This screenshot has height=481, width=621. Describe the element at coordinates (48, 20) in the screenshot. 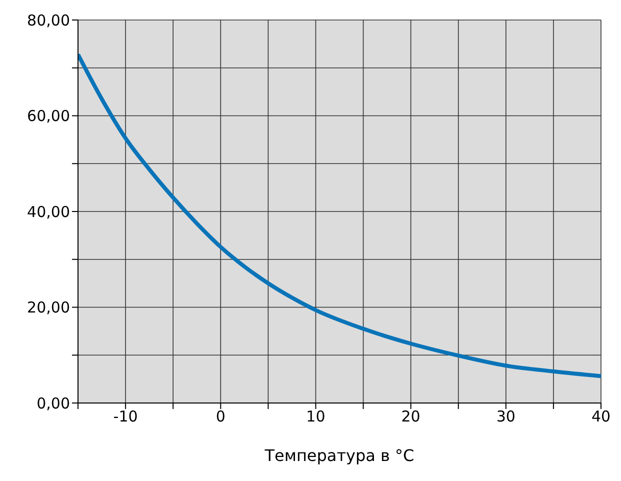

I see `y-tick-label: 80,00` at that location.